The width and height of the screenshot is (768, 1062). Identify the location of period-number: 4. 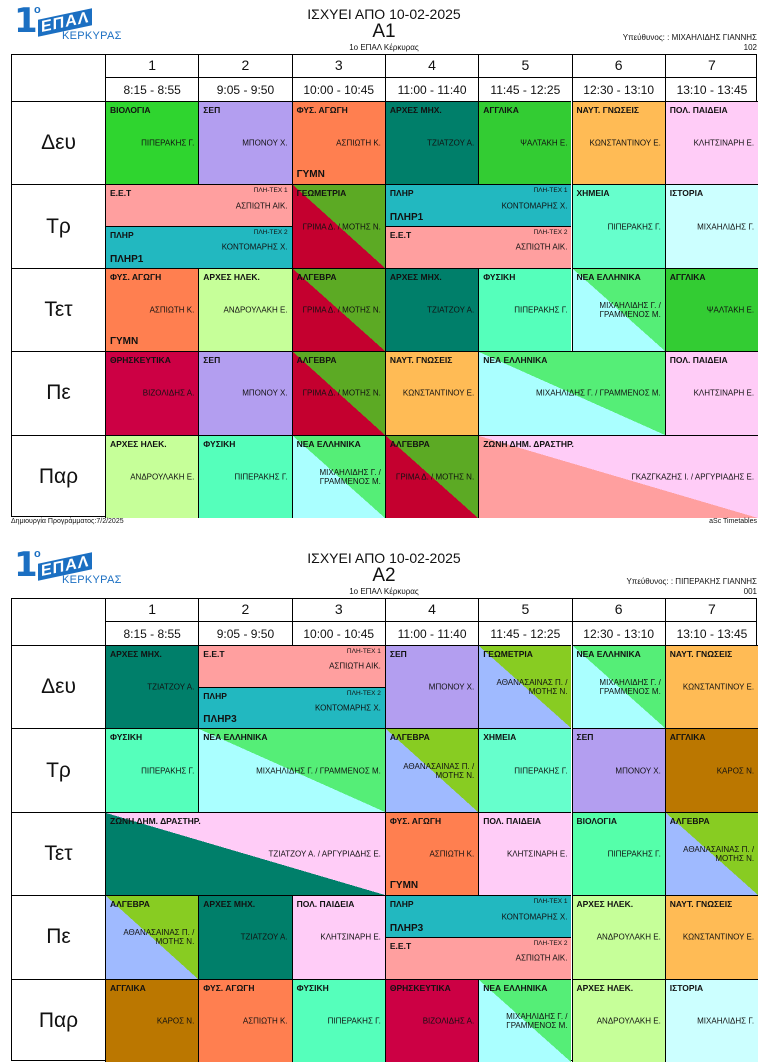
(432, 65).